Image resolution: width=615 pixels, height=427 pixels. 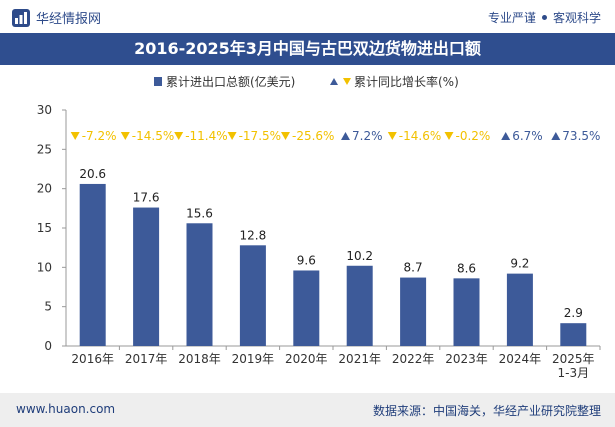 I want to click on bar-value-label: 12.8, so click(x=253, y=235).